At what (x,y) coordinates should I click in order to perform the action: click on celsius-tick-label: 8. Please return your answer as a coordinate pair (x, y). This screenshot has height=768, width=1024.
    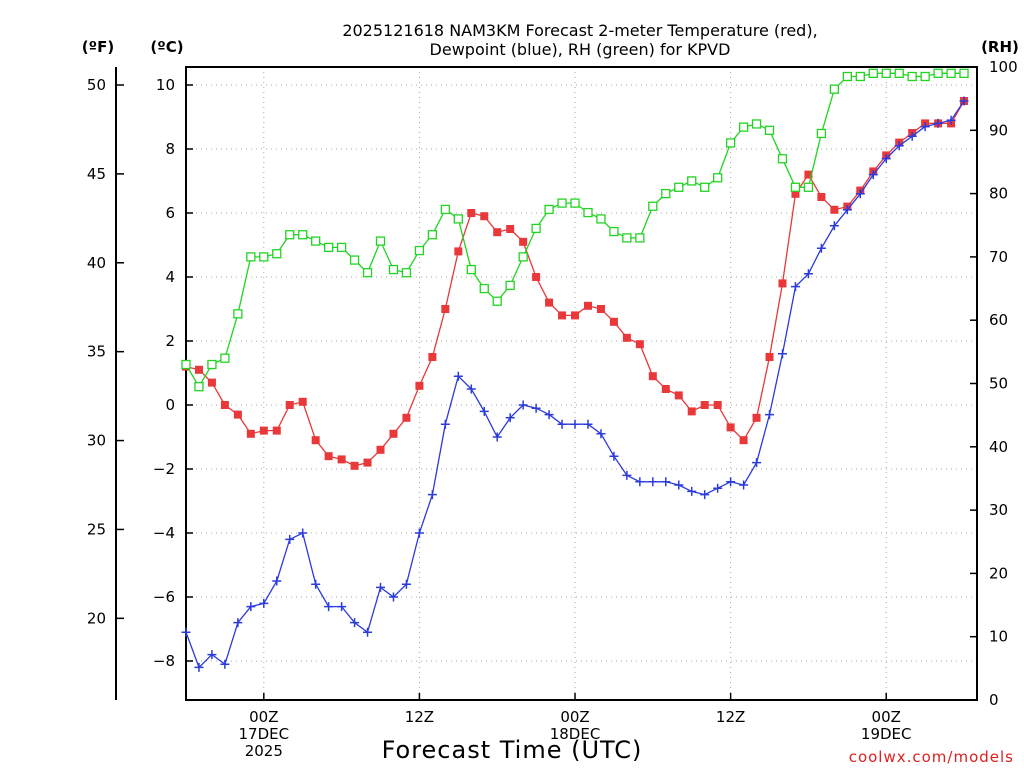
    Looking at the image, I should click on (170, 149).